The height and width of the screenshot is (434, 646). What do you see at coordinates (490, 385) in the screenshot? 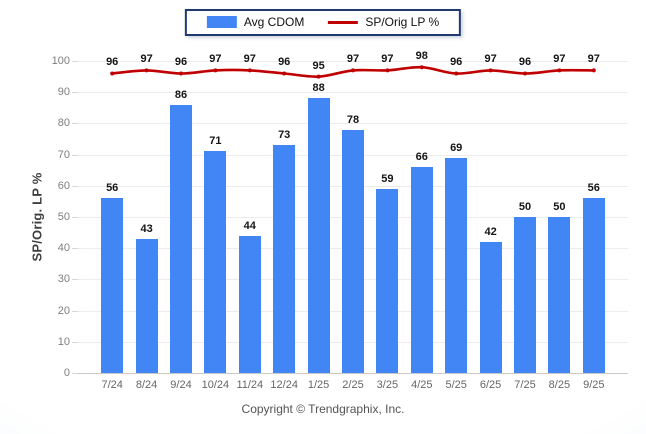
I see `x-axis-label: 6/25` at bounding box center [490, 385].